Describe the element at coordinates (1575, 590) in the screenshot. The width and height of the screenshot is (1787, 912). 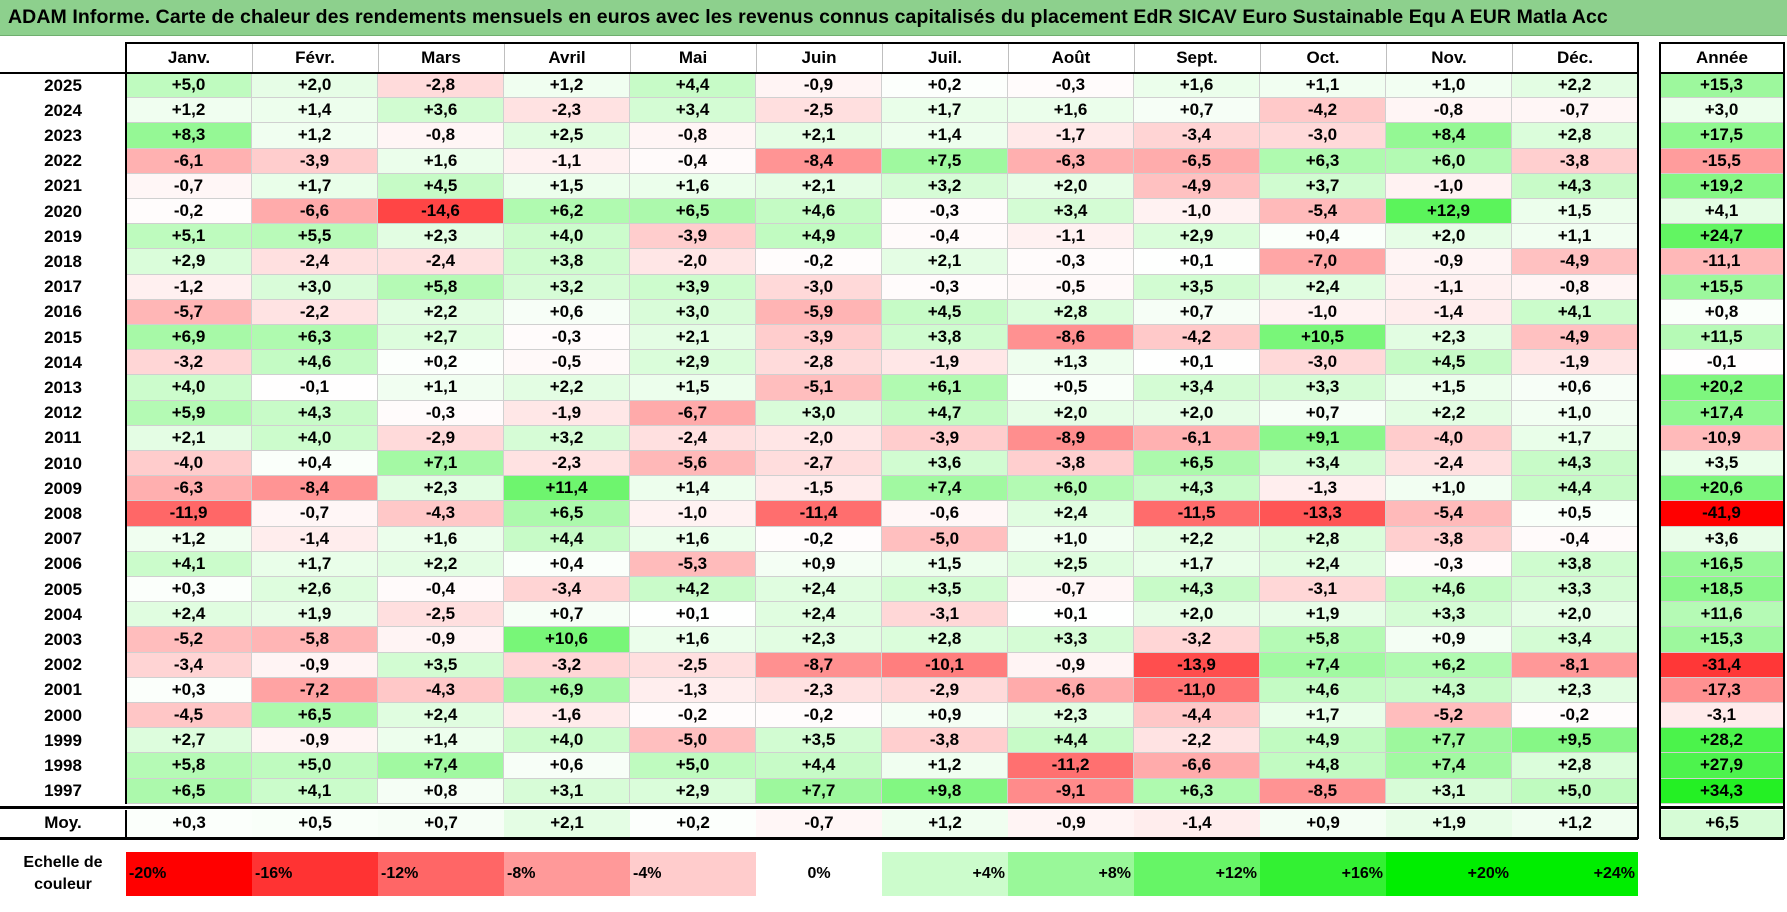
I see `month-cell: +3,3` at that location.